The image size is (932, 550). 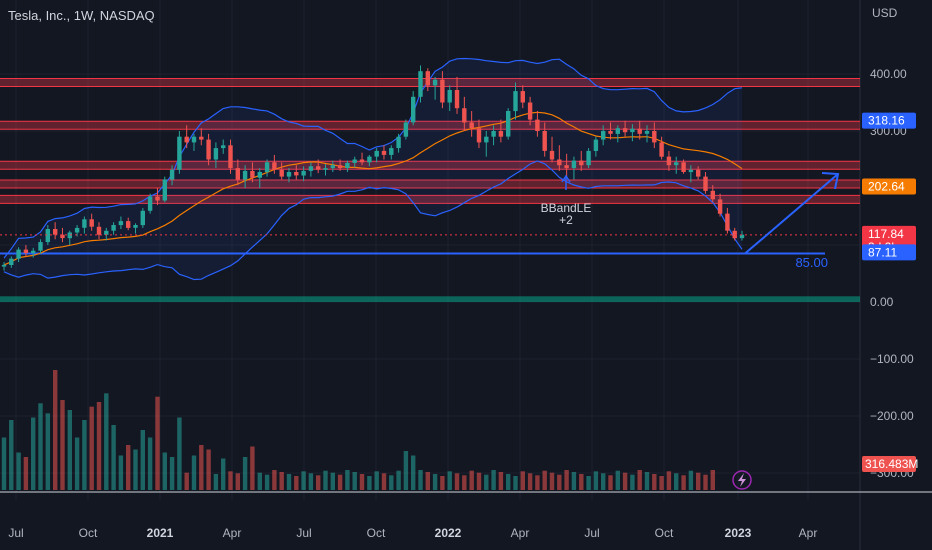 I want to click on price-tag-label: 318.16, so click(x=886, y=121).